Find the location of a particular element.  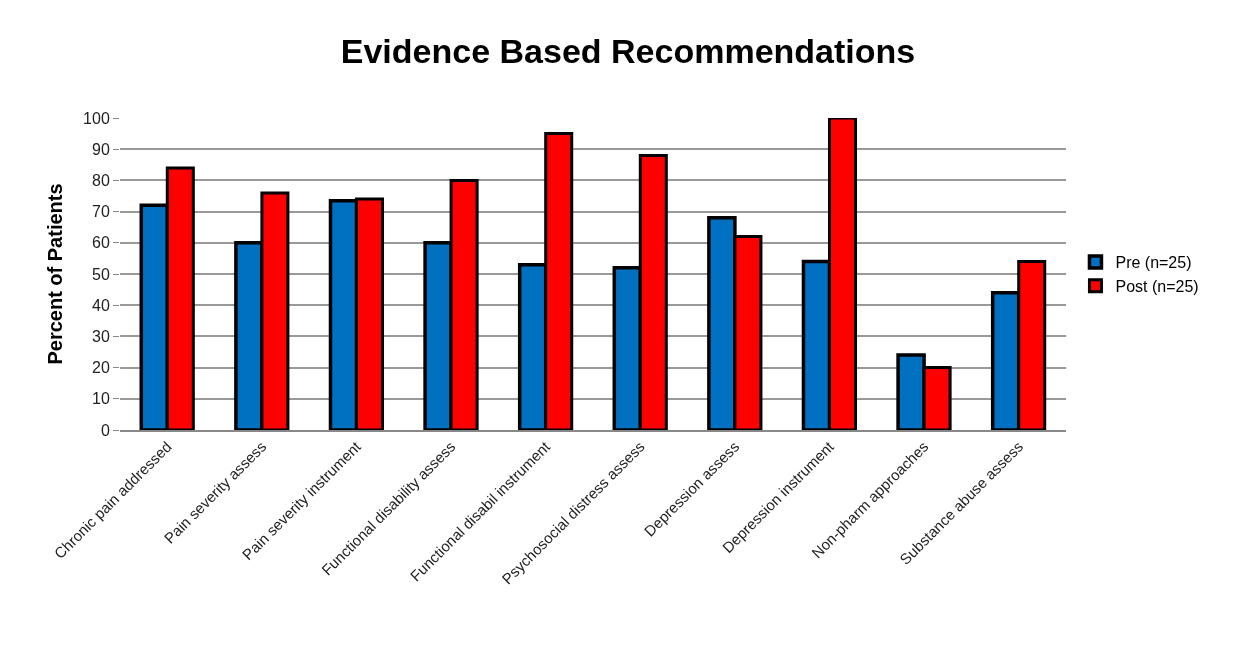

legend-label: Post (n=25) is located at coordinates (1157, 286).